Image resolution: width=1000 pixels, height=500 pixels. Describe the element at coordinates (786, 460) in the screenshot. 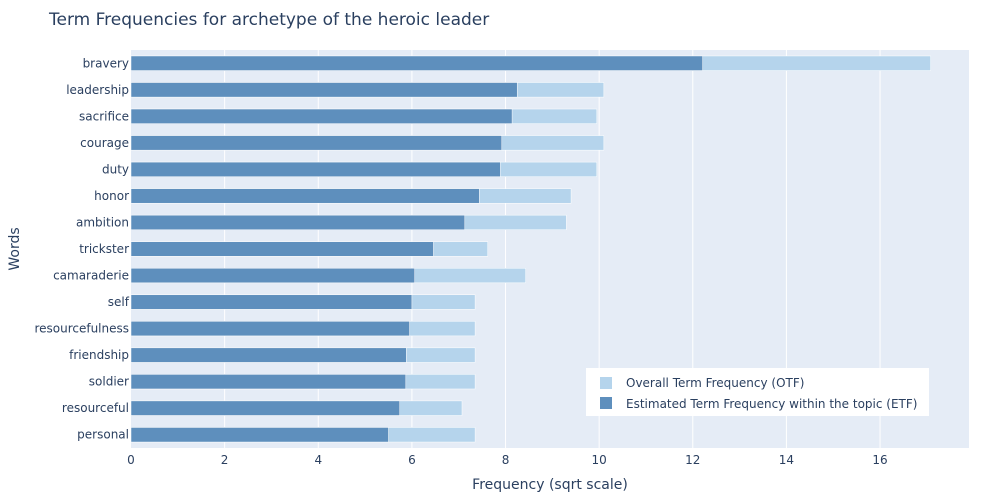

I see `x-tick-label: 14` at that location.